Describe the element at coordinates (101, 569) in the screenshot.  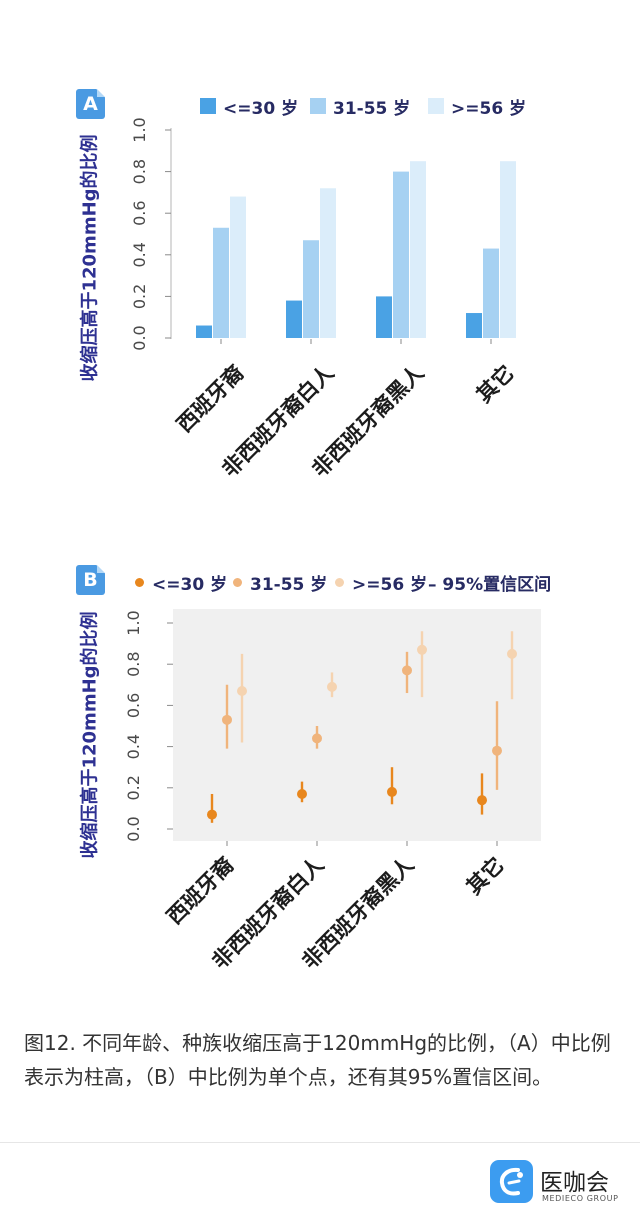
I see `panel-b-badge-fold` at that location.